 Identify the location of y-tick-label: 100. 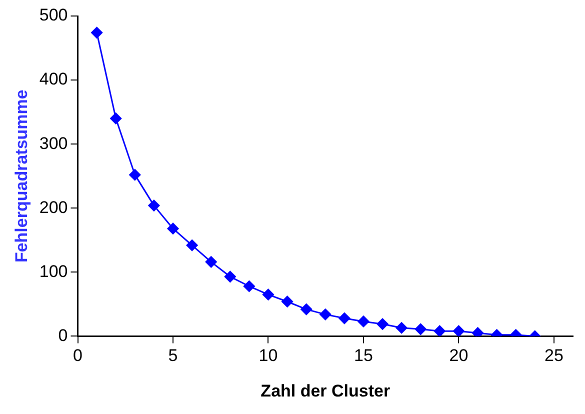
(53, 271).